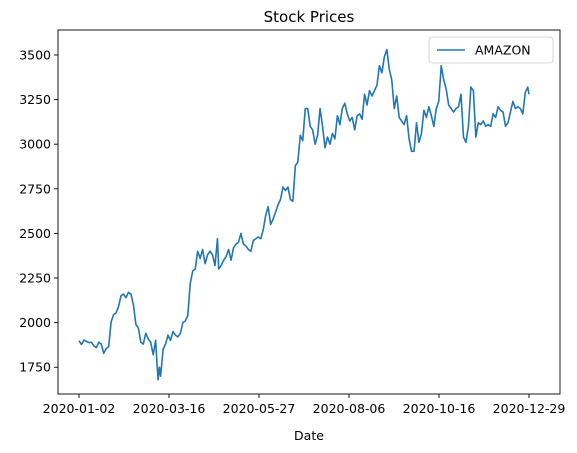 This screenshot has width=577, height=453. What do you see at coordinates (35, 99) in the screenshot?
I see `y-tick-label: 3250` at bounding box center [35, 99].